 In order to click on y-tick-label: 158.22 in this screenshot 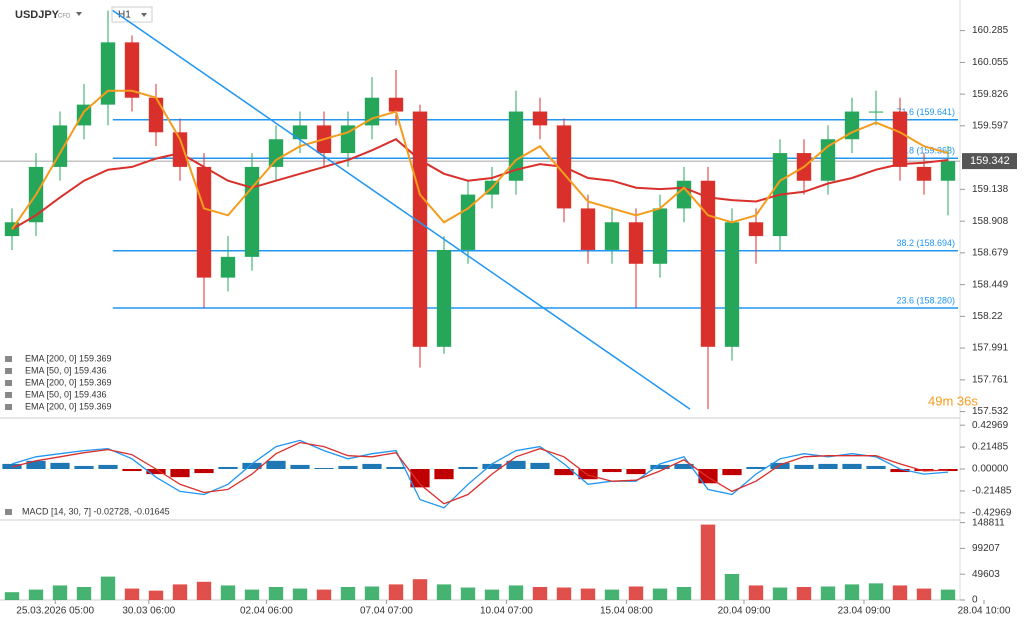, I will do `click(987, 316)`.